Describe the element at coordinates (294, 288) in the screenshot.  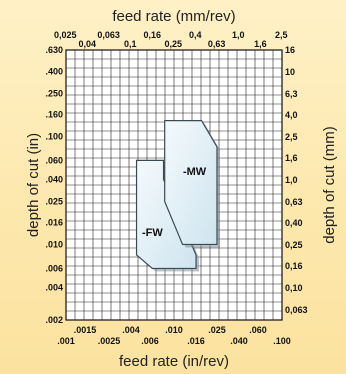
I see `y-right-tick-label: 0,10` at that location.